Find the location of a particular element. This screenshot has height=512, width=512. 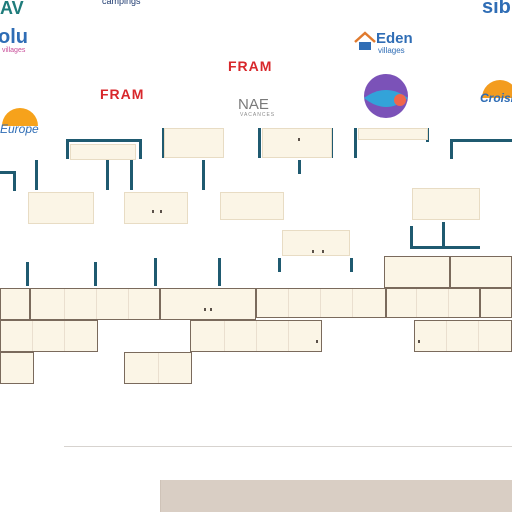

eden-sub: villages is located at coordinates (391, 50).